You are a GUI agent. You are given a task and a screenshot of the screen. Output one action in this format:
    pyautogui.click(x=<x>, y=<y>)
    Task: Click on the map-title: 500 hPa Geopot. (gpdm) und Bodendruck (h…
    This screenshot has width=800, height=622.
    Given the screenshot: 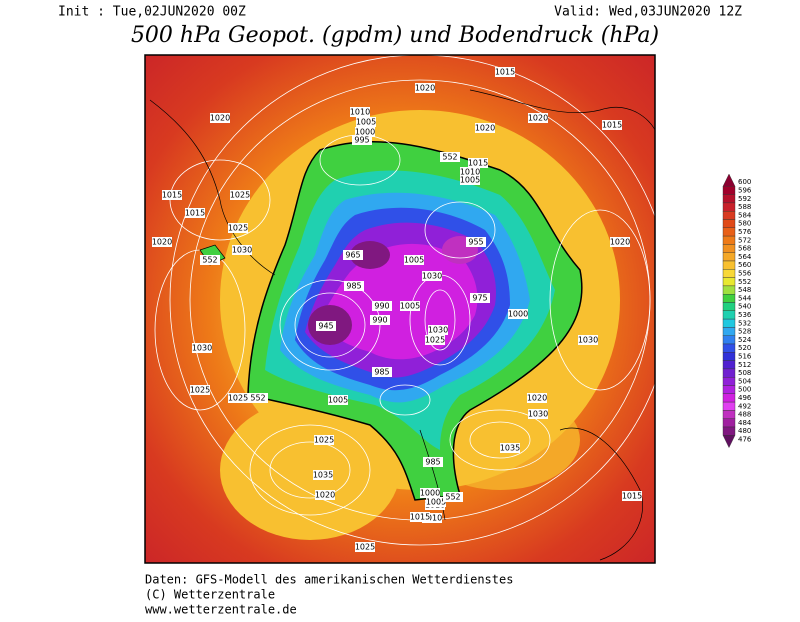 What is the action you would take?
    pyautogui.click(x=395, y=35)
    